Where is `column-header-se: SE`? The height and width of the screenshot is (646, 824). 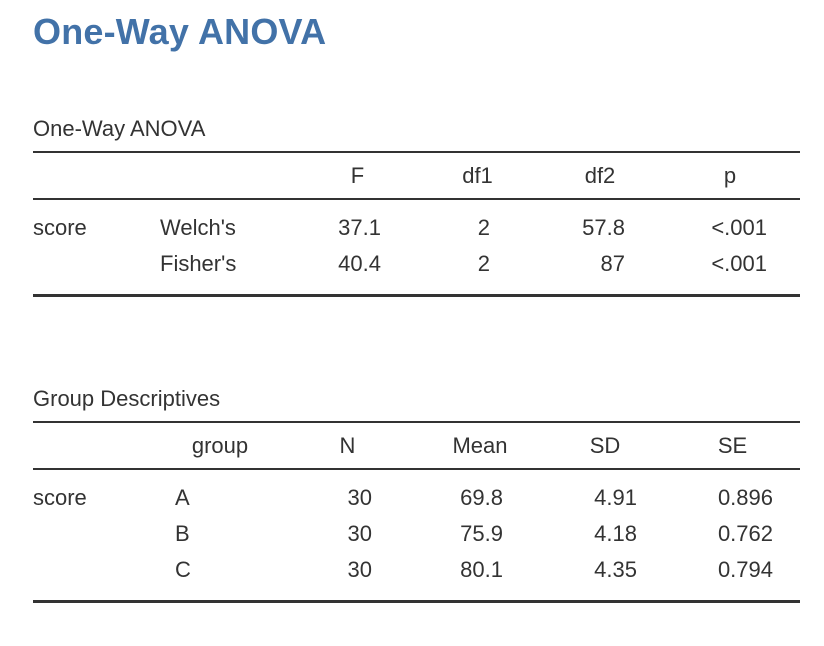
column-header-se: SE is located at coordinates (732, 446).